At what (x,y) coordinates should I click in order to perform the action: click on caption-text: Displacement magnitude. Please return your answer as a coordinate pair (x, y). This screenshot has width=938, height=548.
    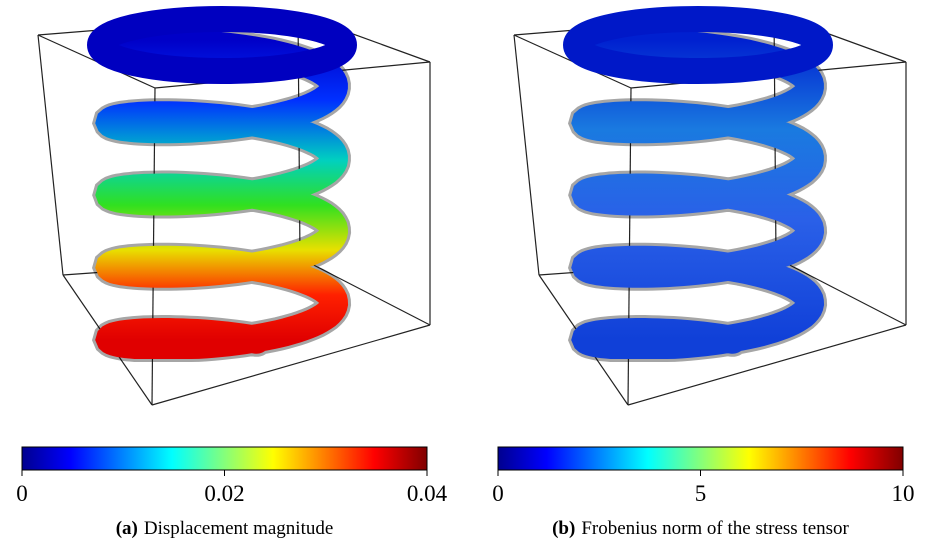
    Looking at the image, I should click on (238, 528).